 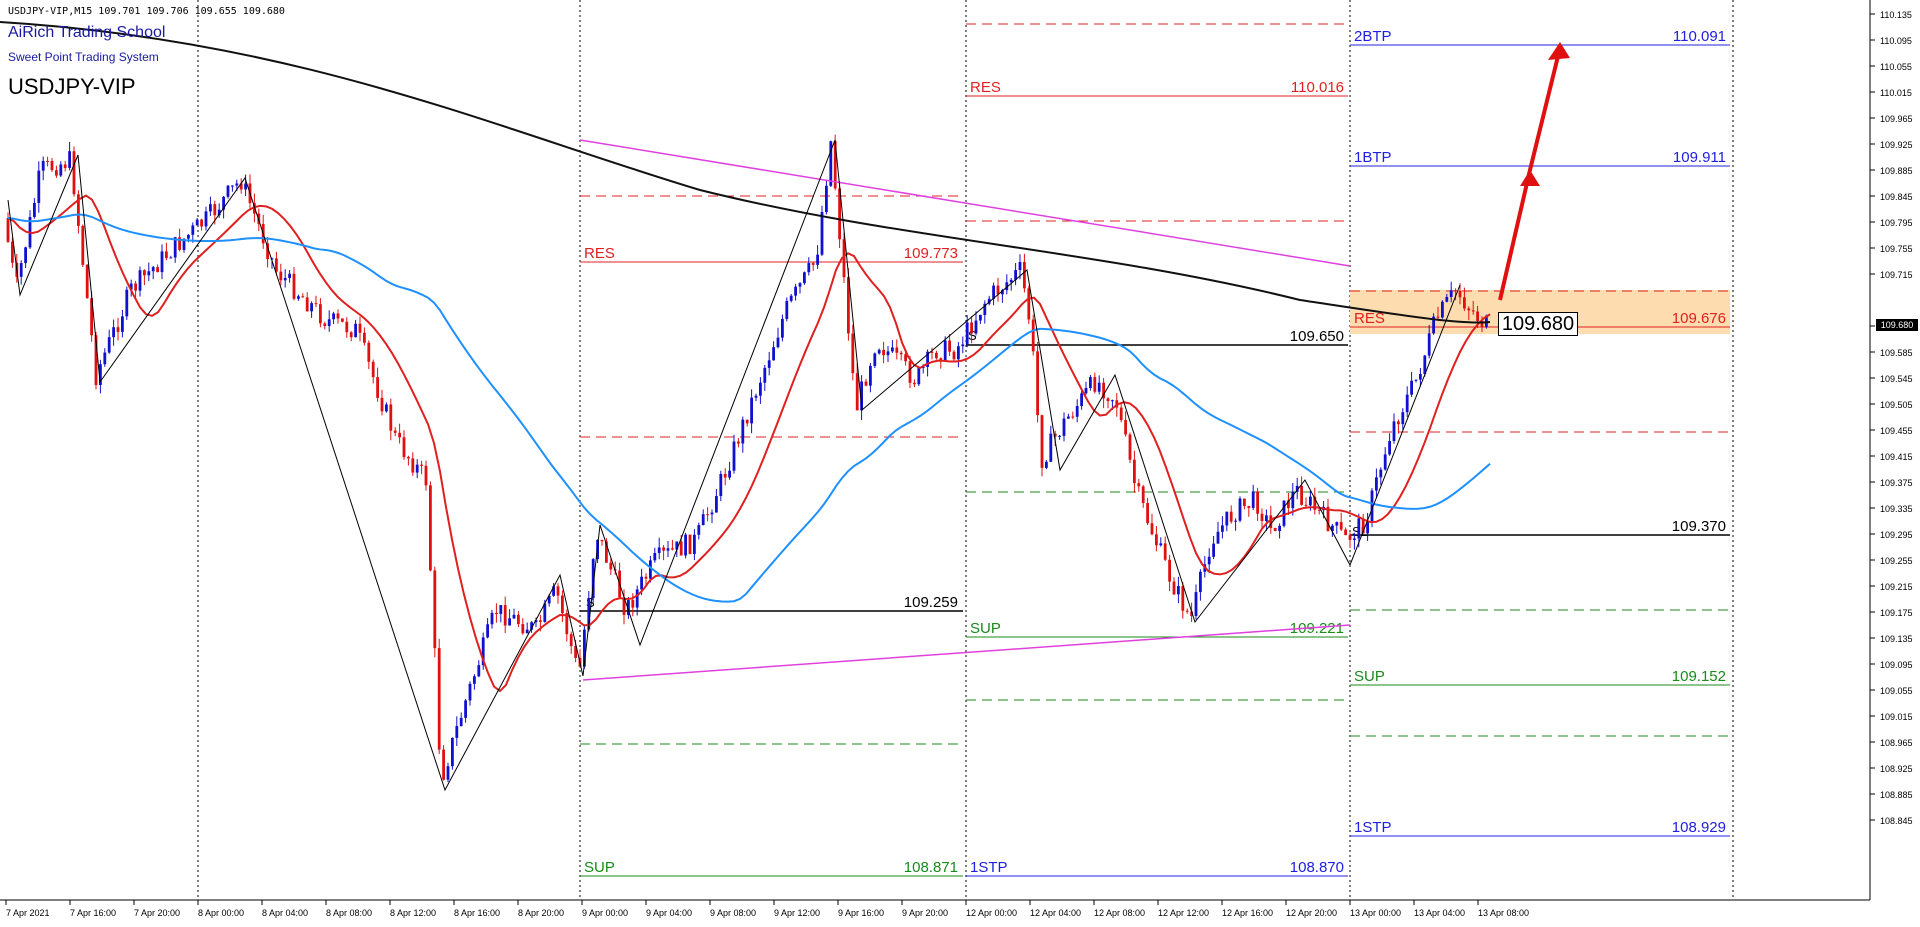 I want to click on time-tick-label: 8 Apr 08:00, so click(x=349, y=913).